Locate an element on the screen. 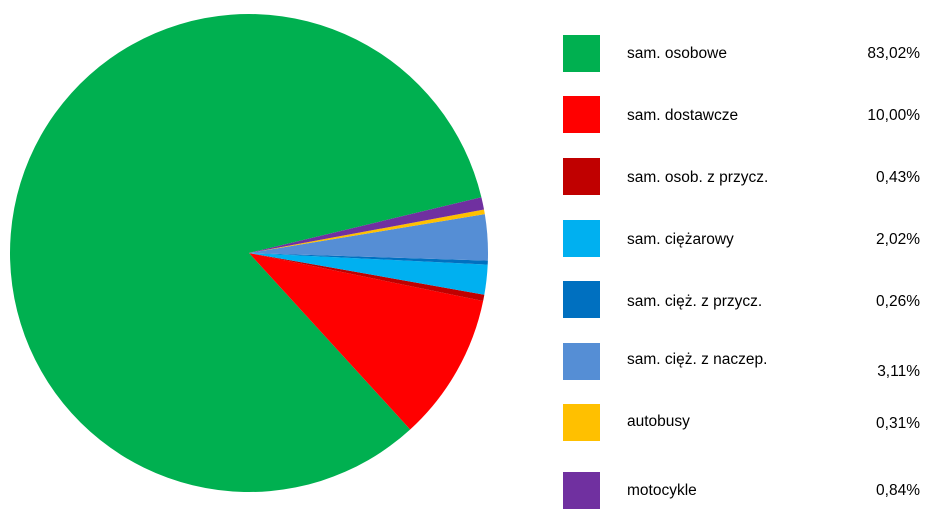 This screenshot has height=510, width=932. legend-label-autobusy: autobusy is located at coordinates (658, 421).